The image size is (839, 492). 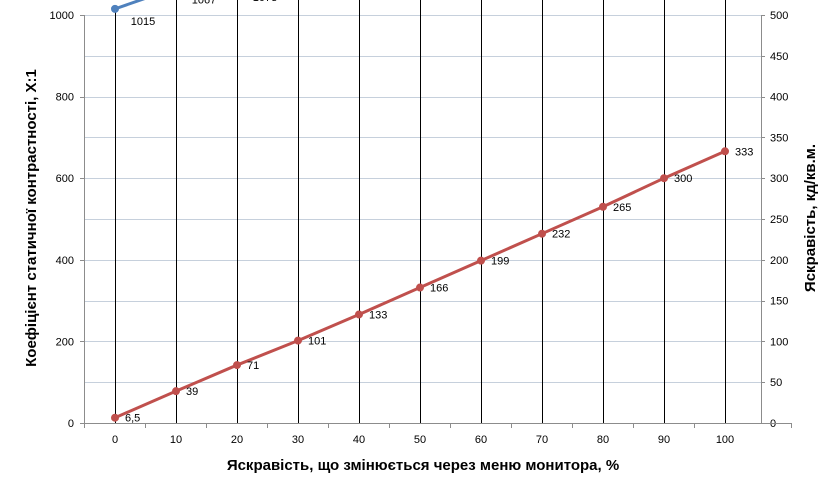 I want to click on contrast-data-label: 1067, so click(x=204, y=3).